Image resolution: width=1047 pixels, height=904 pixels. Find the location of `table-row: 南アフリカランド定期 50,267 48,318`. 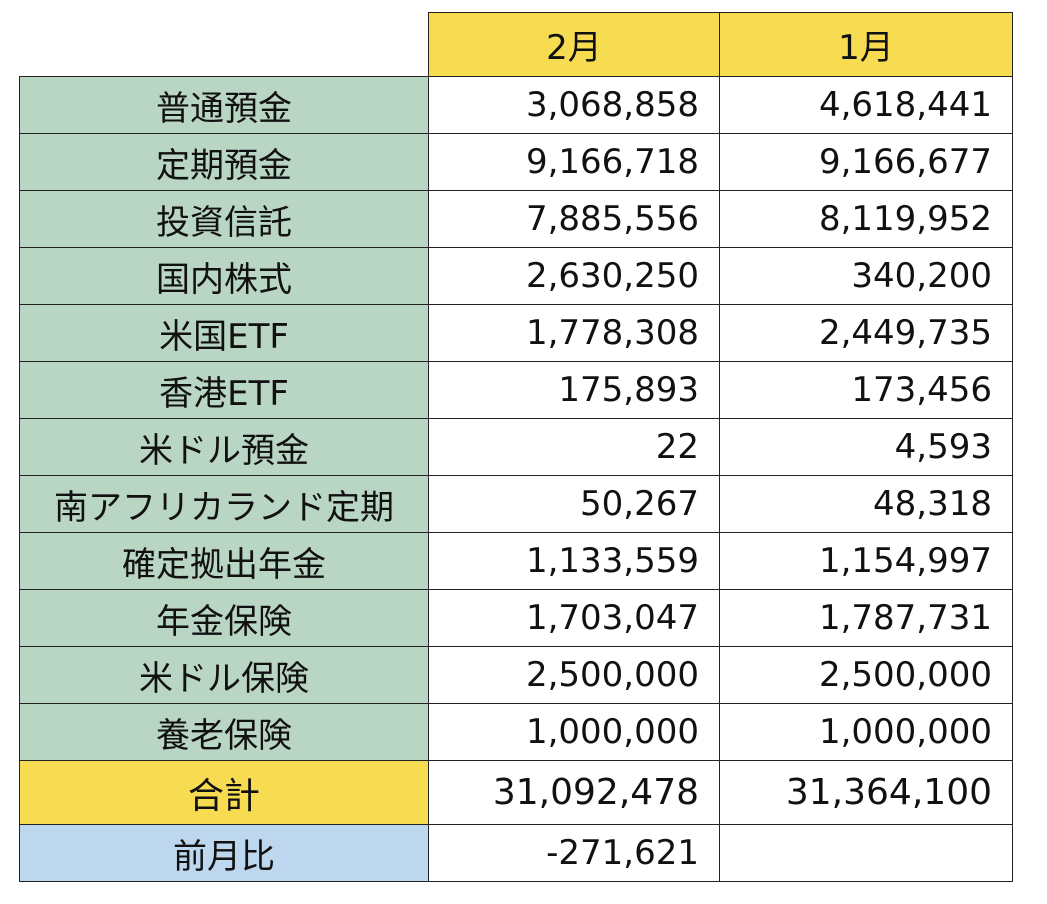

table-row: 南アフリカランド定期 50,267 48,318 is located at coordinates (516, 504).